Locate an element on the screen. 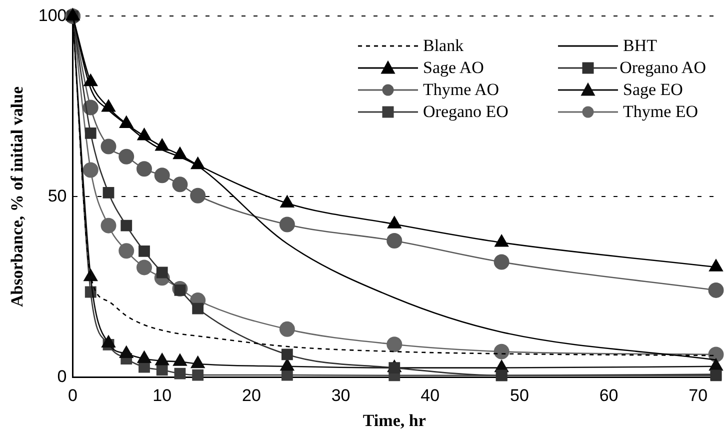  y-tick-label: 100 is located at coordinates (52, 15).